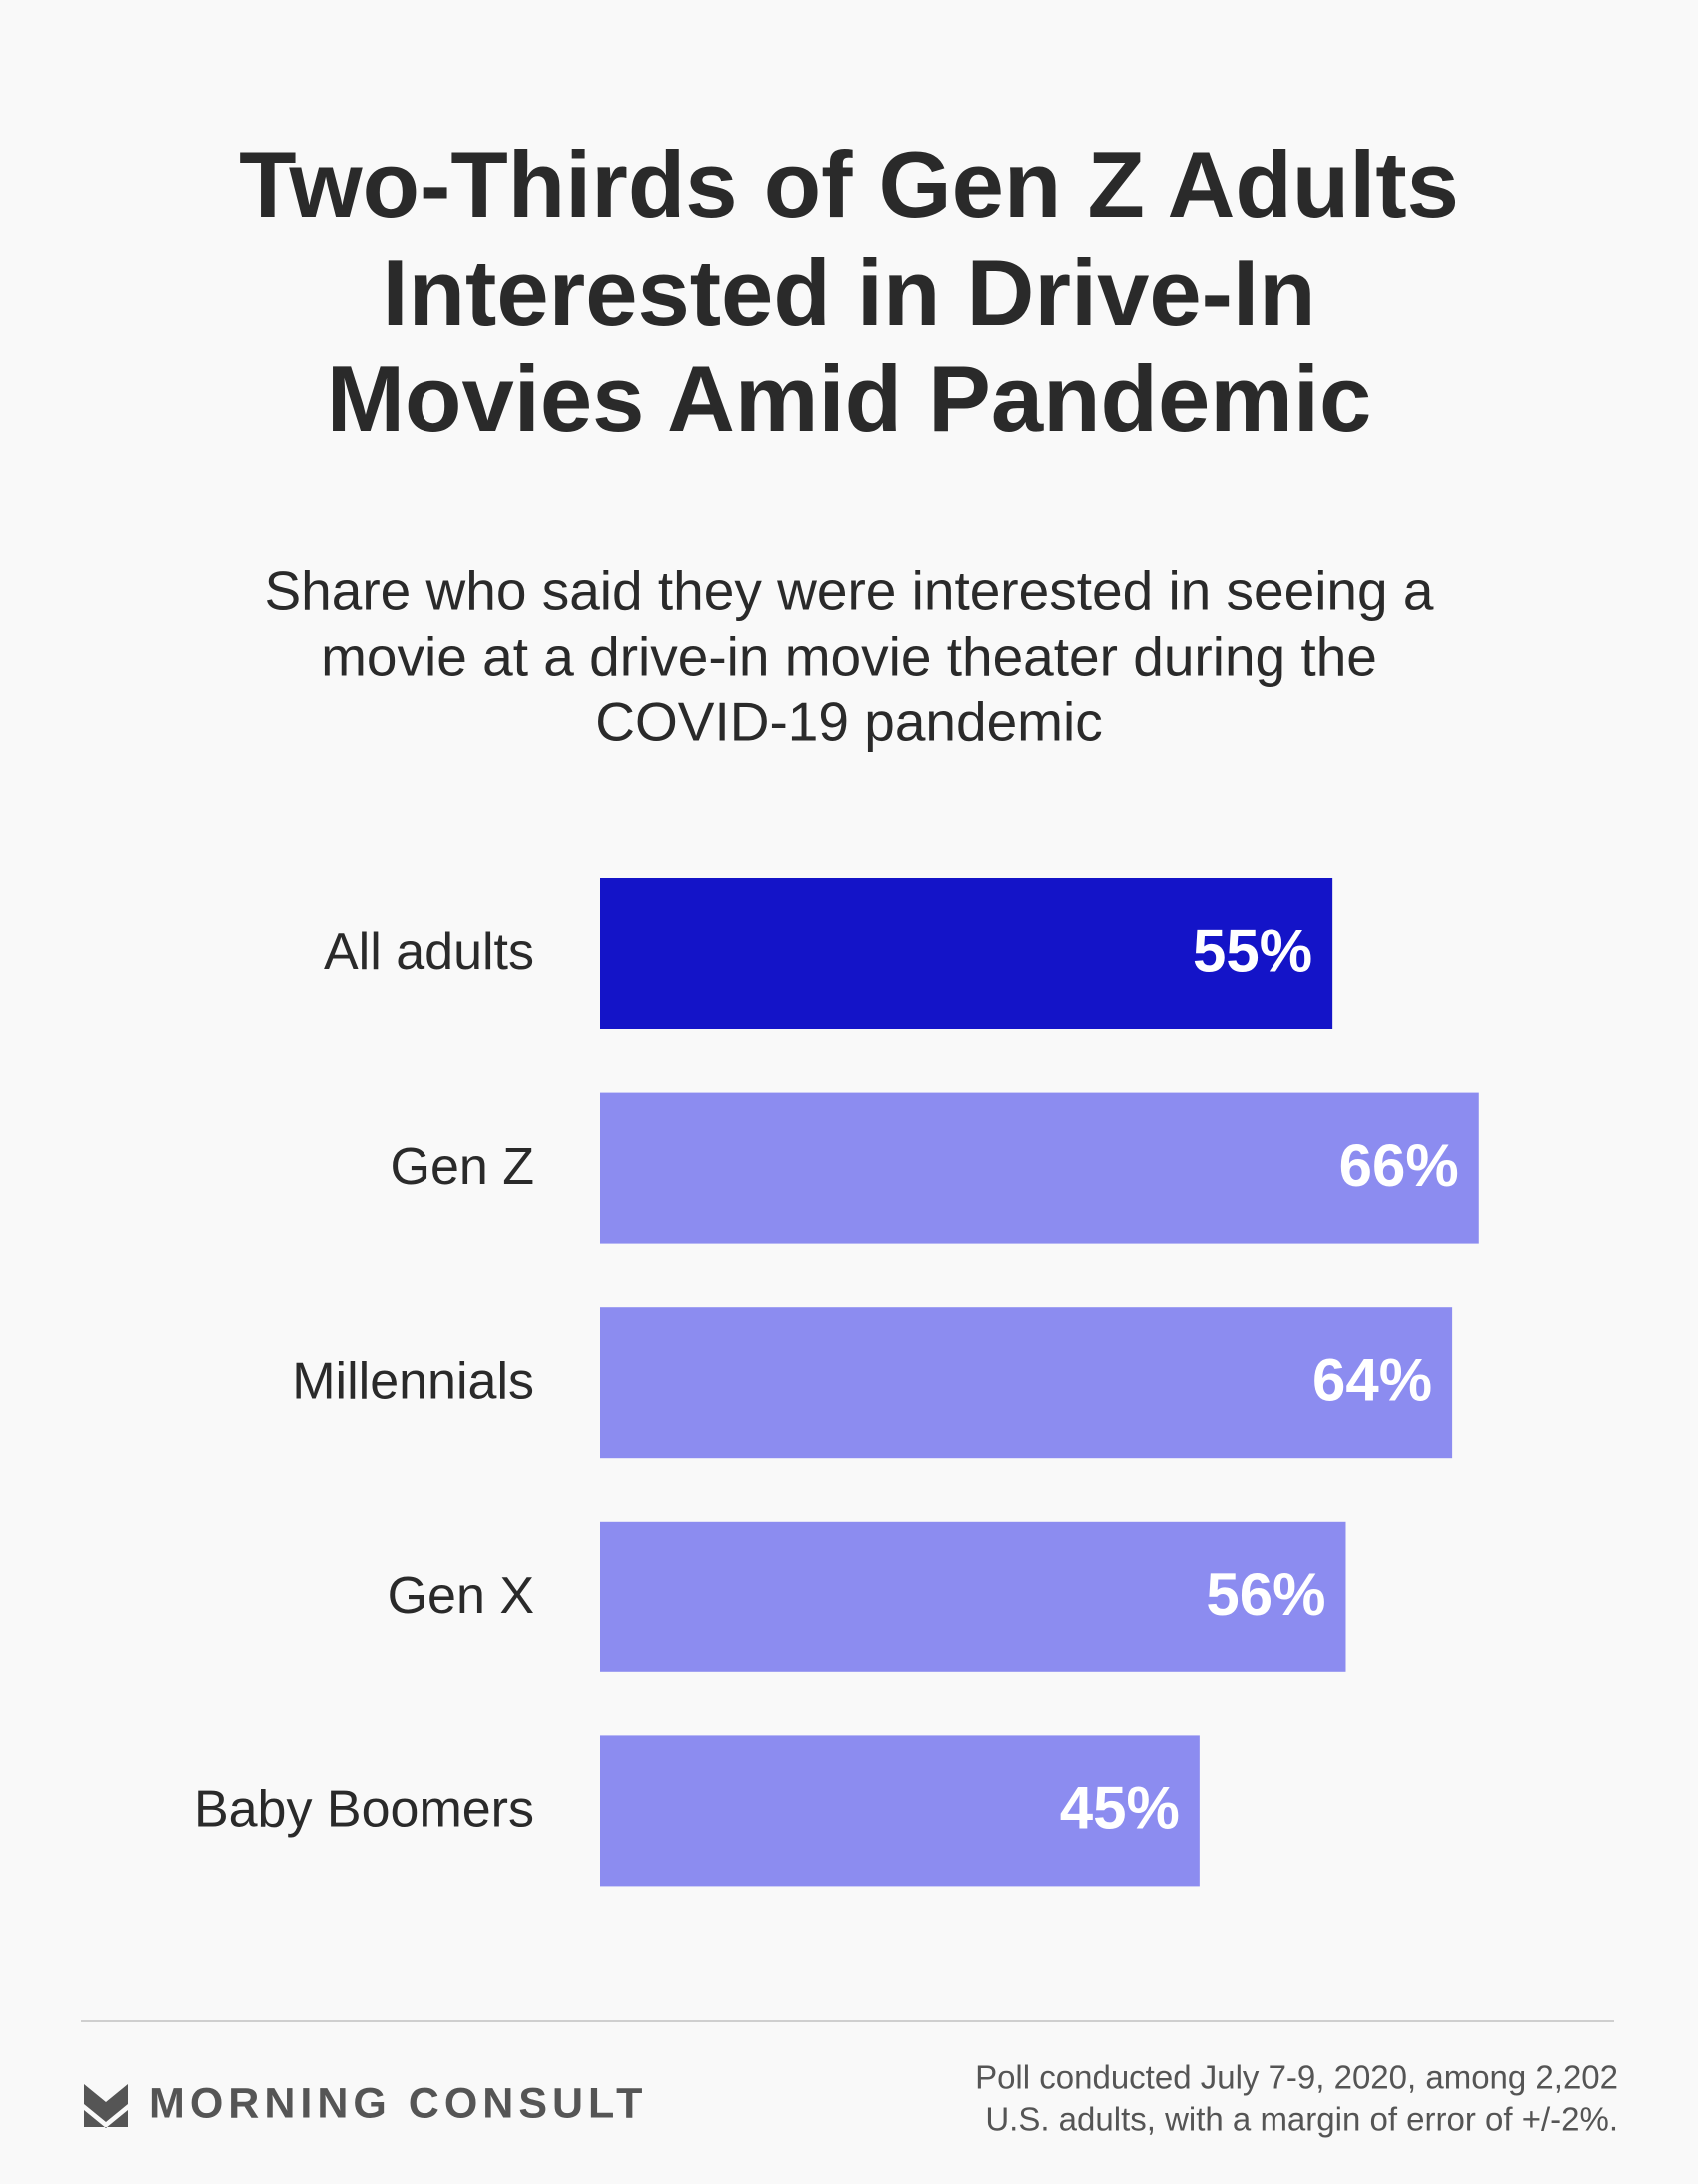  What do you see at coordinates (364, 1810) in the screenshot?
I see `category-label: Baby Boomers` at bounding box center [364, 1810].